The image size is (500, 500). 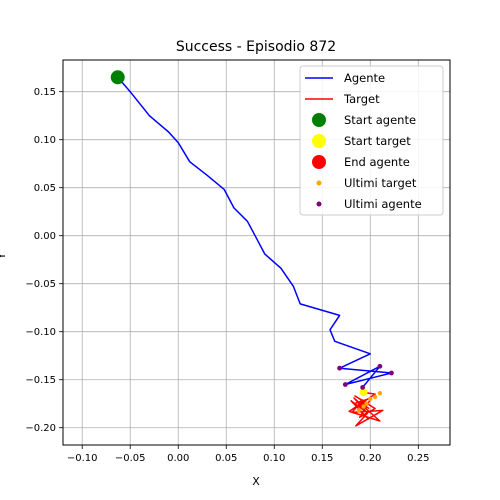 What do you see at coordinates (383, 204) in the screenshot?
I see `legend-label-ultimi-agente: Ultimi agente` at bounding box center [383, 204].